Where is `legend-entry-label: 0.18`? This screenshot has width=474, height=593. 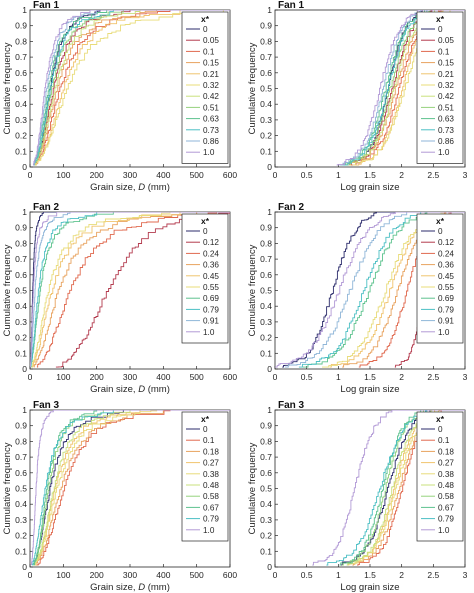 legend-entry-label: 0.18 is located at coordinates (446, 451).